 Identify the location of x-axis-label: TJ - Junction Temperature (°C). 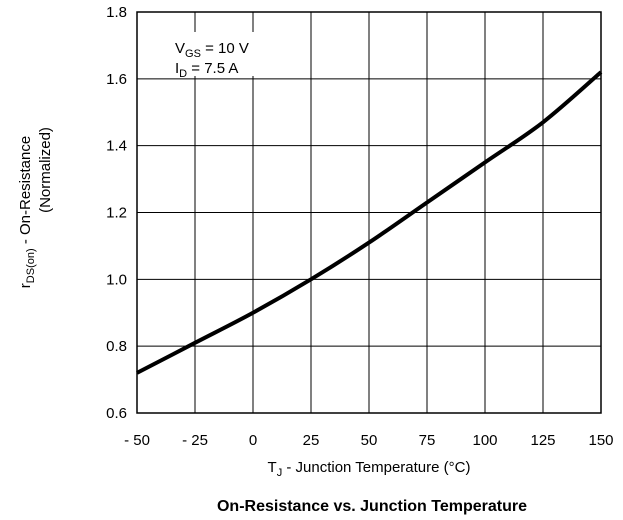
(369, 469).